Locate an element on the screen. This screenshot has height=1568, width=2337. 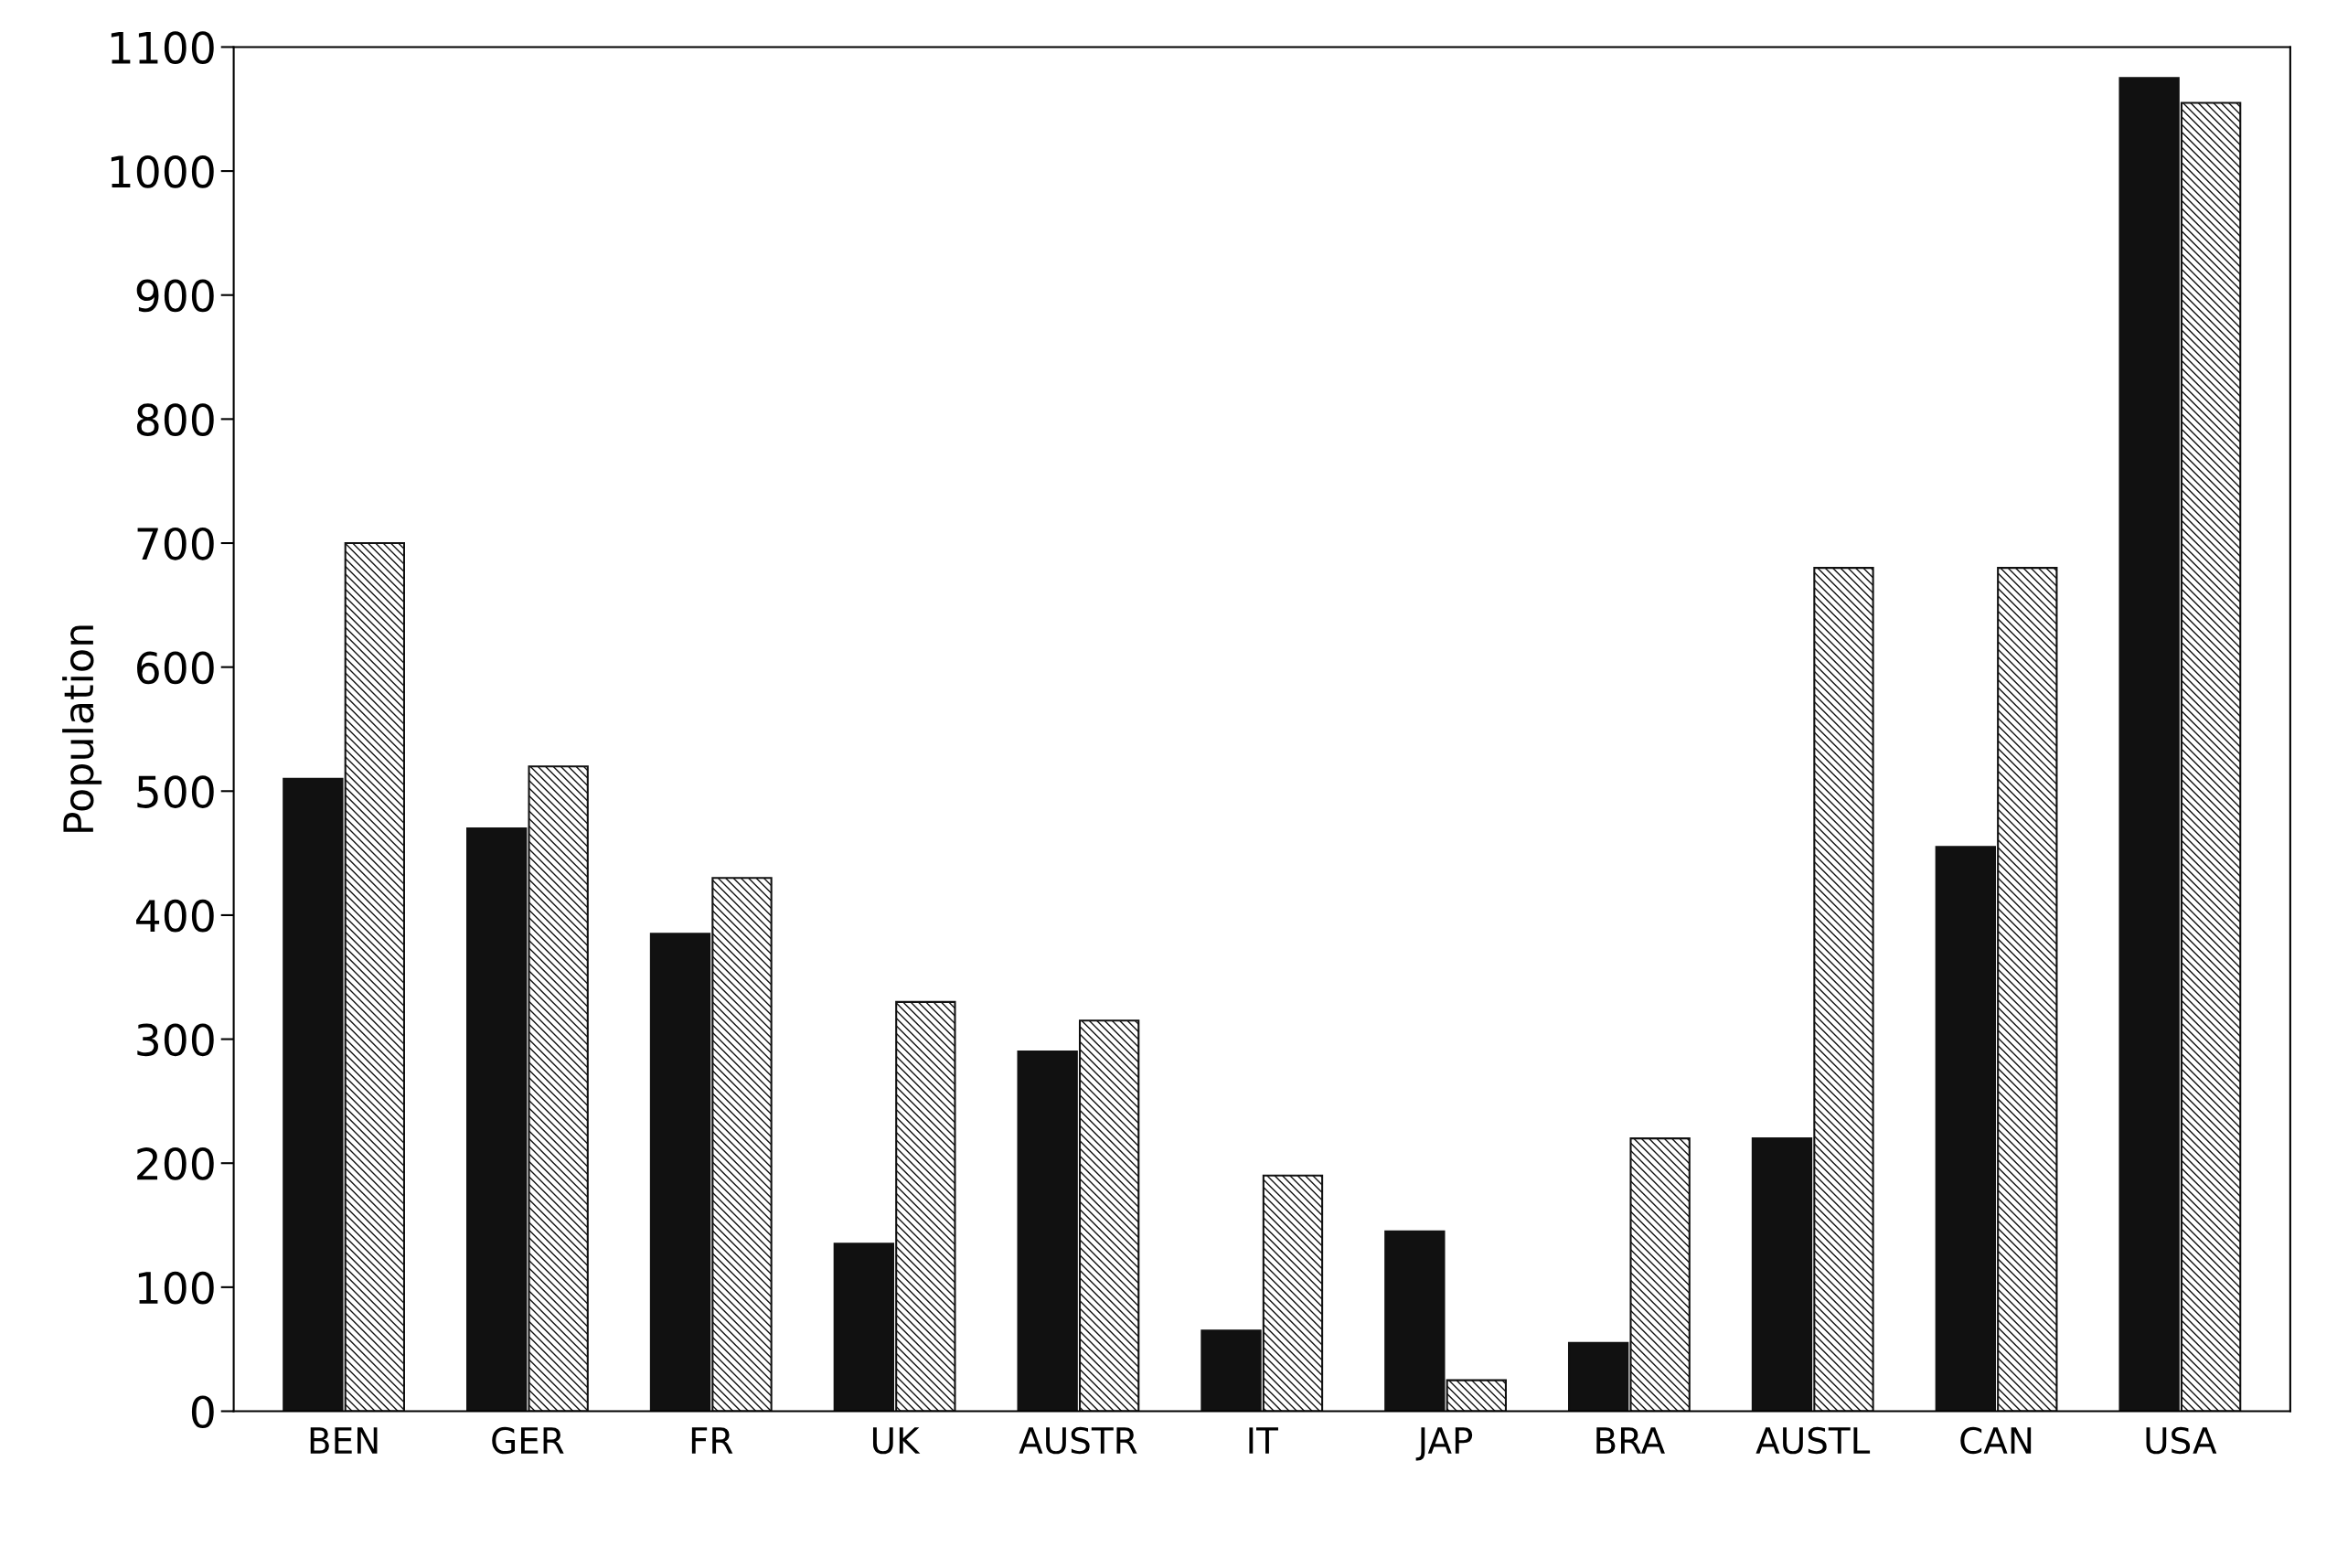
x-tick-label: CAN is located at coordinates (1996, 1440).